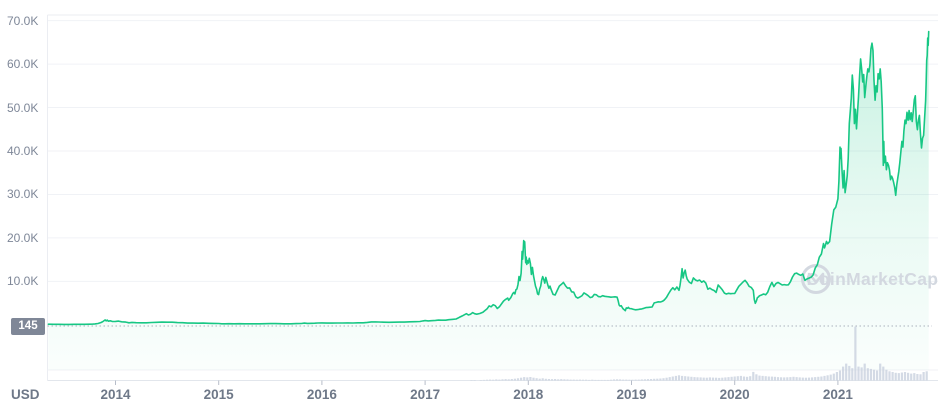 This screenshot has height=410, width=940. What do you see at coordinates (23, 237) in the screenshot?
I see `y-axis-label: 20.0K` at bounding box center [23, 237].